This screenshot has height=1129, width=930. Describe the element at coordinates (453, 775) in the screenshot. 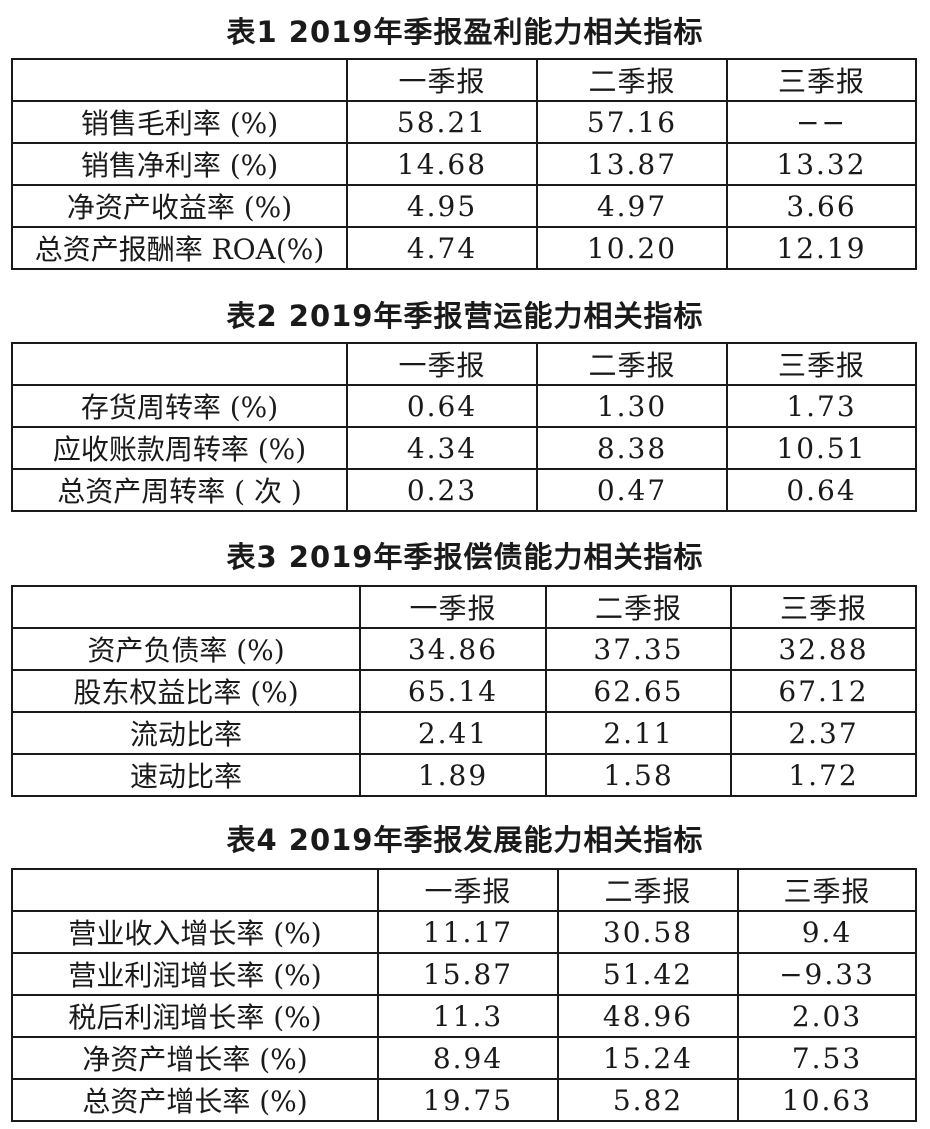

I see `table-cell: 1.89` at that location.